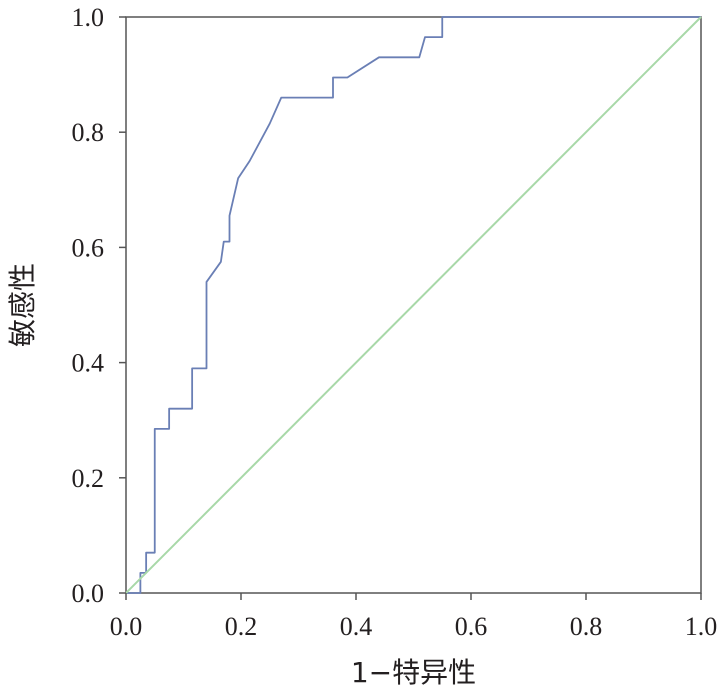  Describe the element at coordinates (88, 363) in the screenshot. I see `y-tick-label: 0.4` at that location.